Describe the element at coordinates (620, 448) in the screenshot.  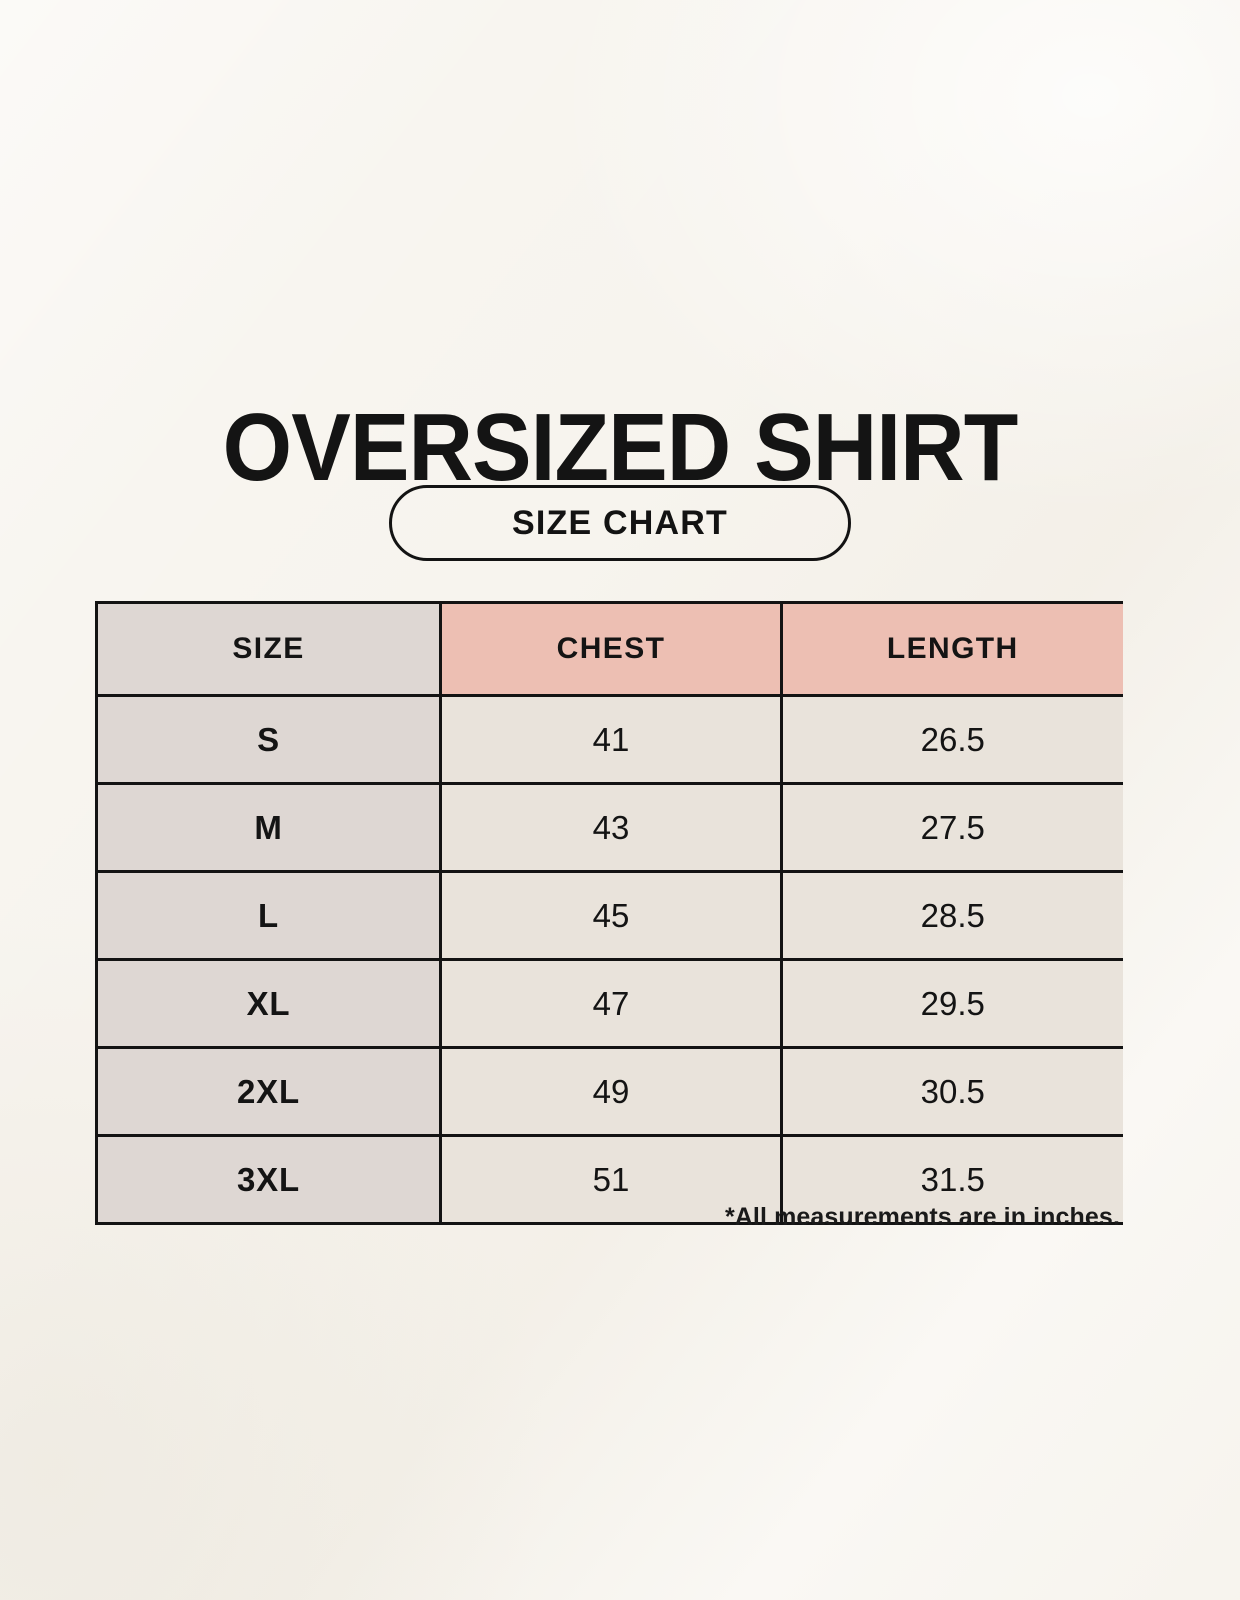
I see `page-title: OVERSIZED SHIRT` at that location.